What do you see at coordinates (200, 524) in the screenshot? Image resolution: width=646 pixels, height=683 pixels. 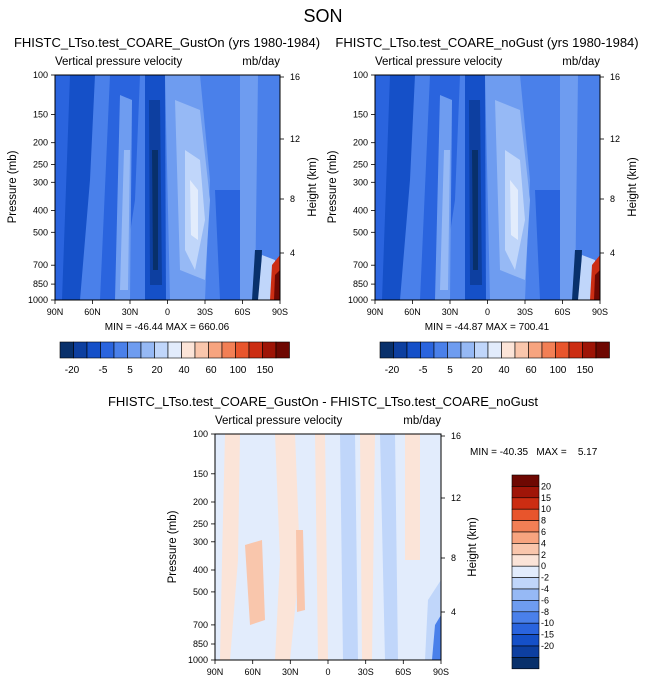 I see `y-tick-label: 250` at bounding box center [200, 524].